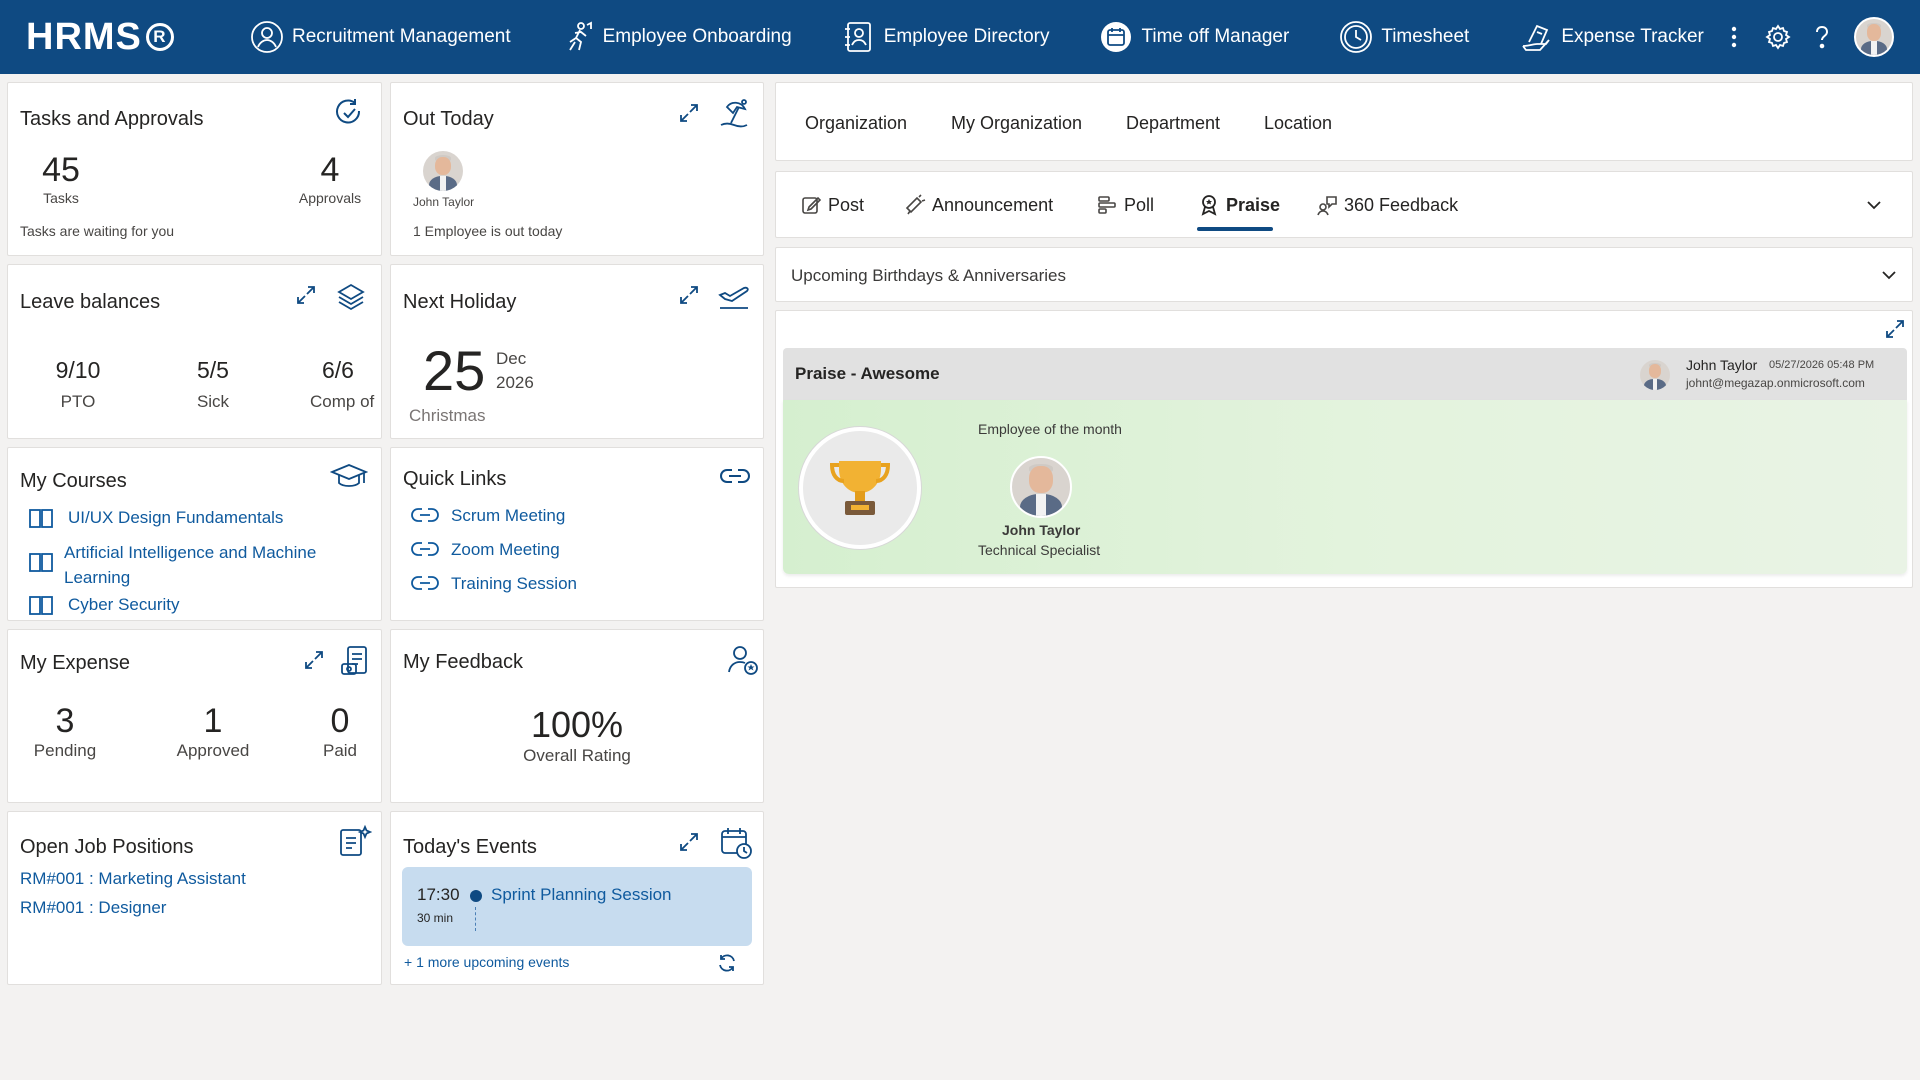 This screenshot has width=1920, height=1080. I want to click on card-title: My Feedback, so click(463, 662).